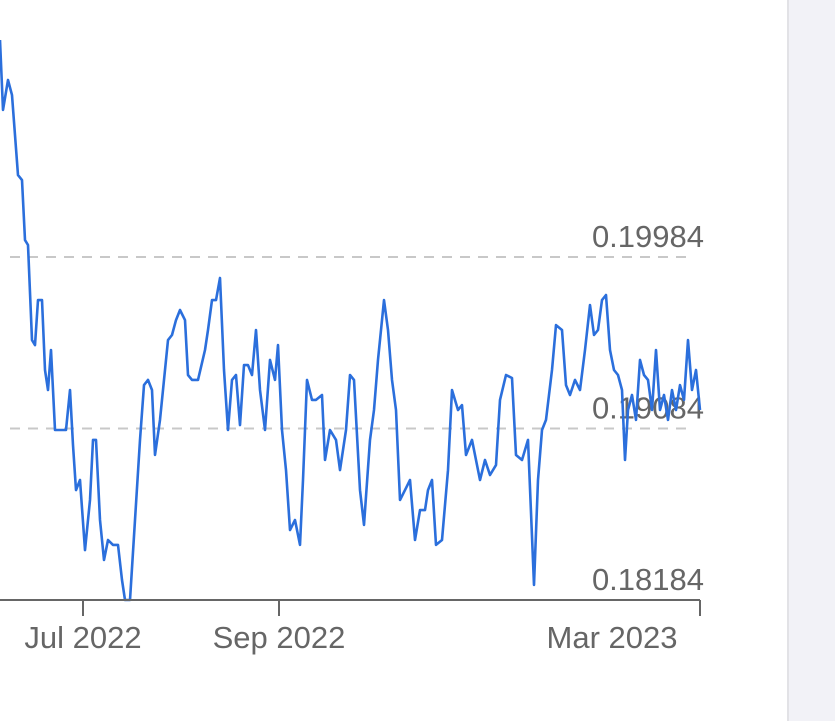 The image size is (835, 721). I want to click on y-tick-label: 0.19984, so click(648, 236).